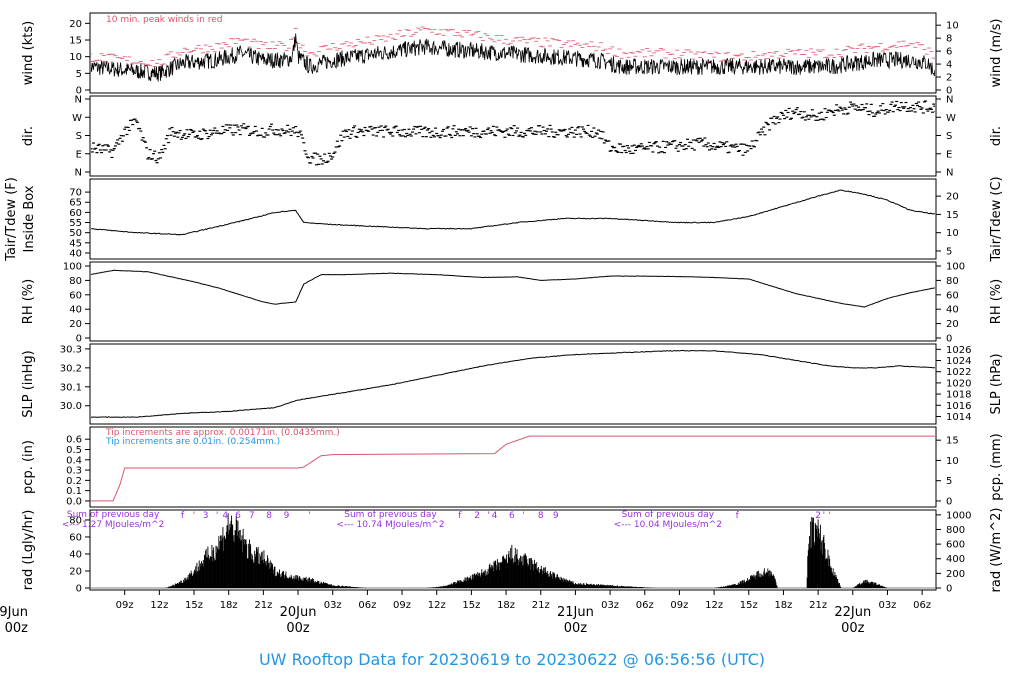  What do you see at coordinates (958, 372) in the screenshot?
I see `y-tick-right-label: 1022` at bounding box center [958, 372].